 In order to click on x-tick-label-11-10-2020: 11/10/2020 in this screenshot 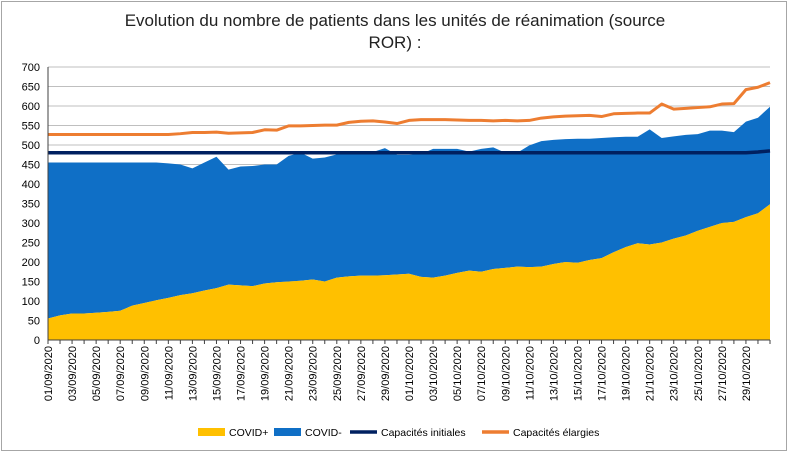, I will do `click(530, 373)`.